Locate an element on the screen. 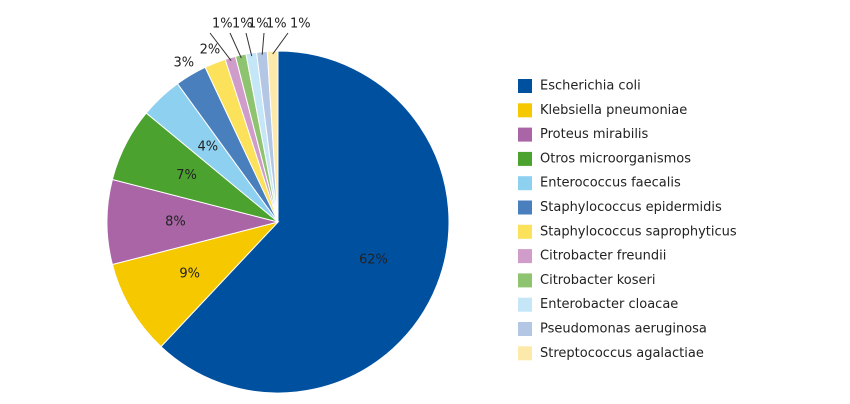  legend-label: Otros microorganismos is located at coordinates (615, 158).